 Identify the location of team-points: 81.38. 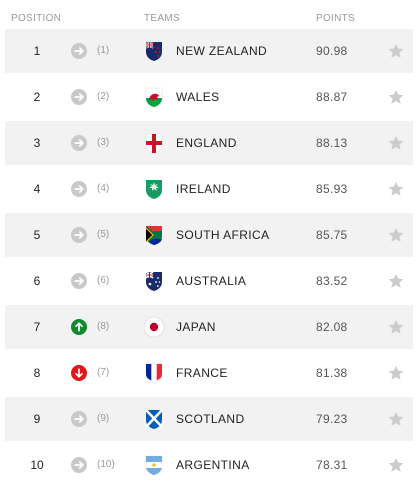
(332, 373).